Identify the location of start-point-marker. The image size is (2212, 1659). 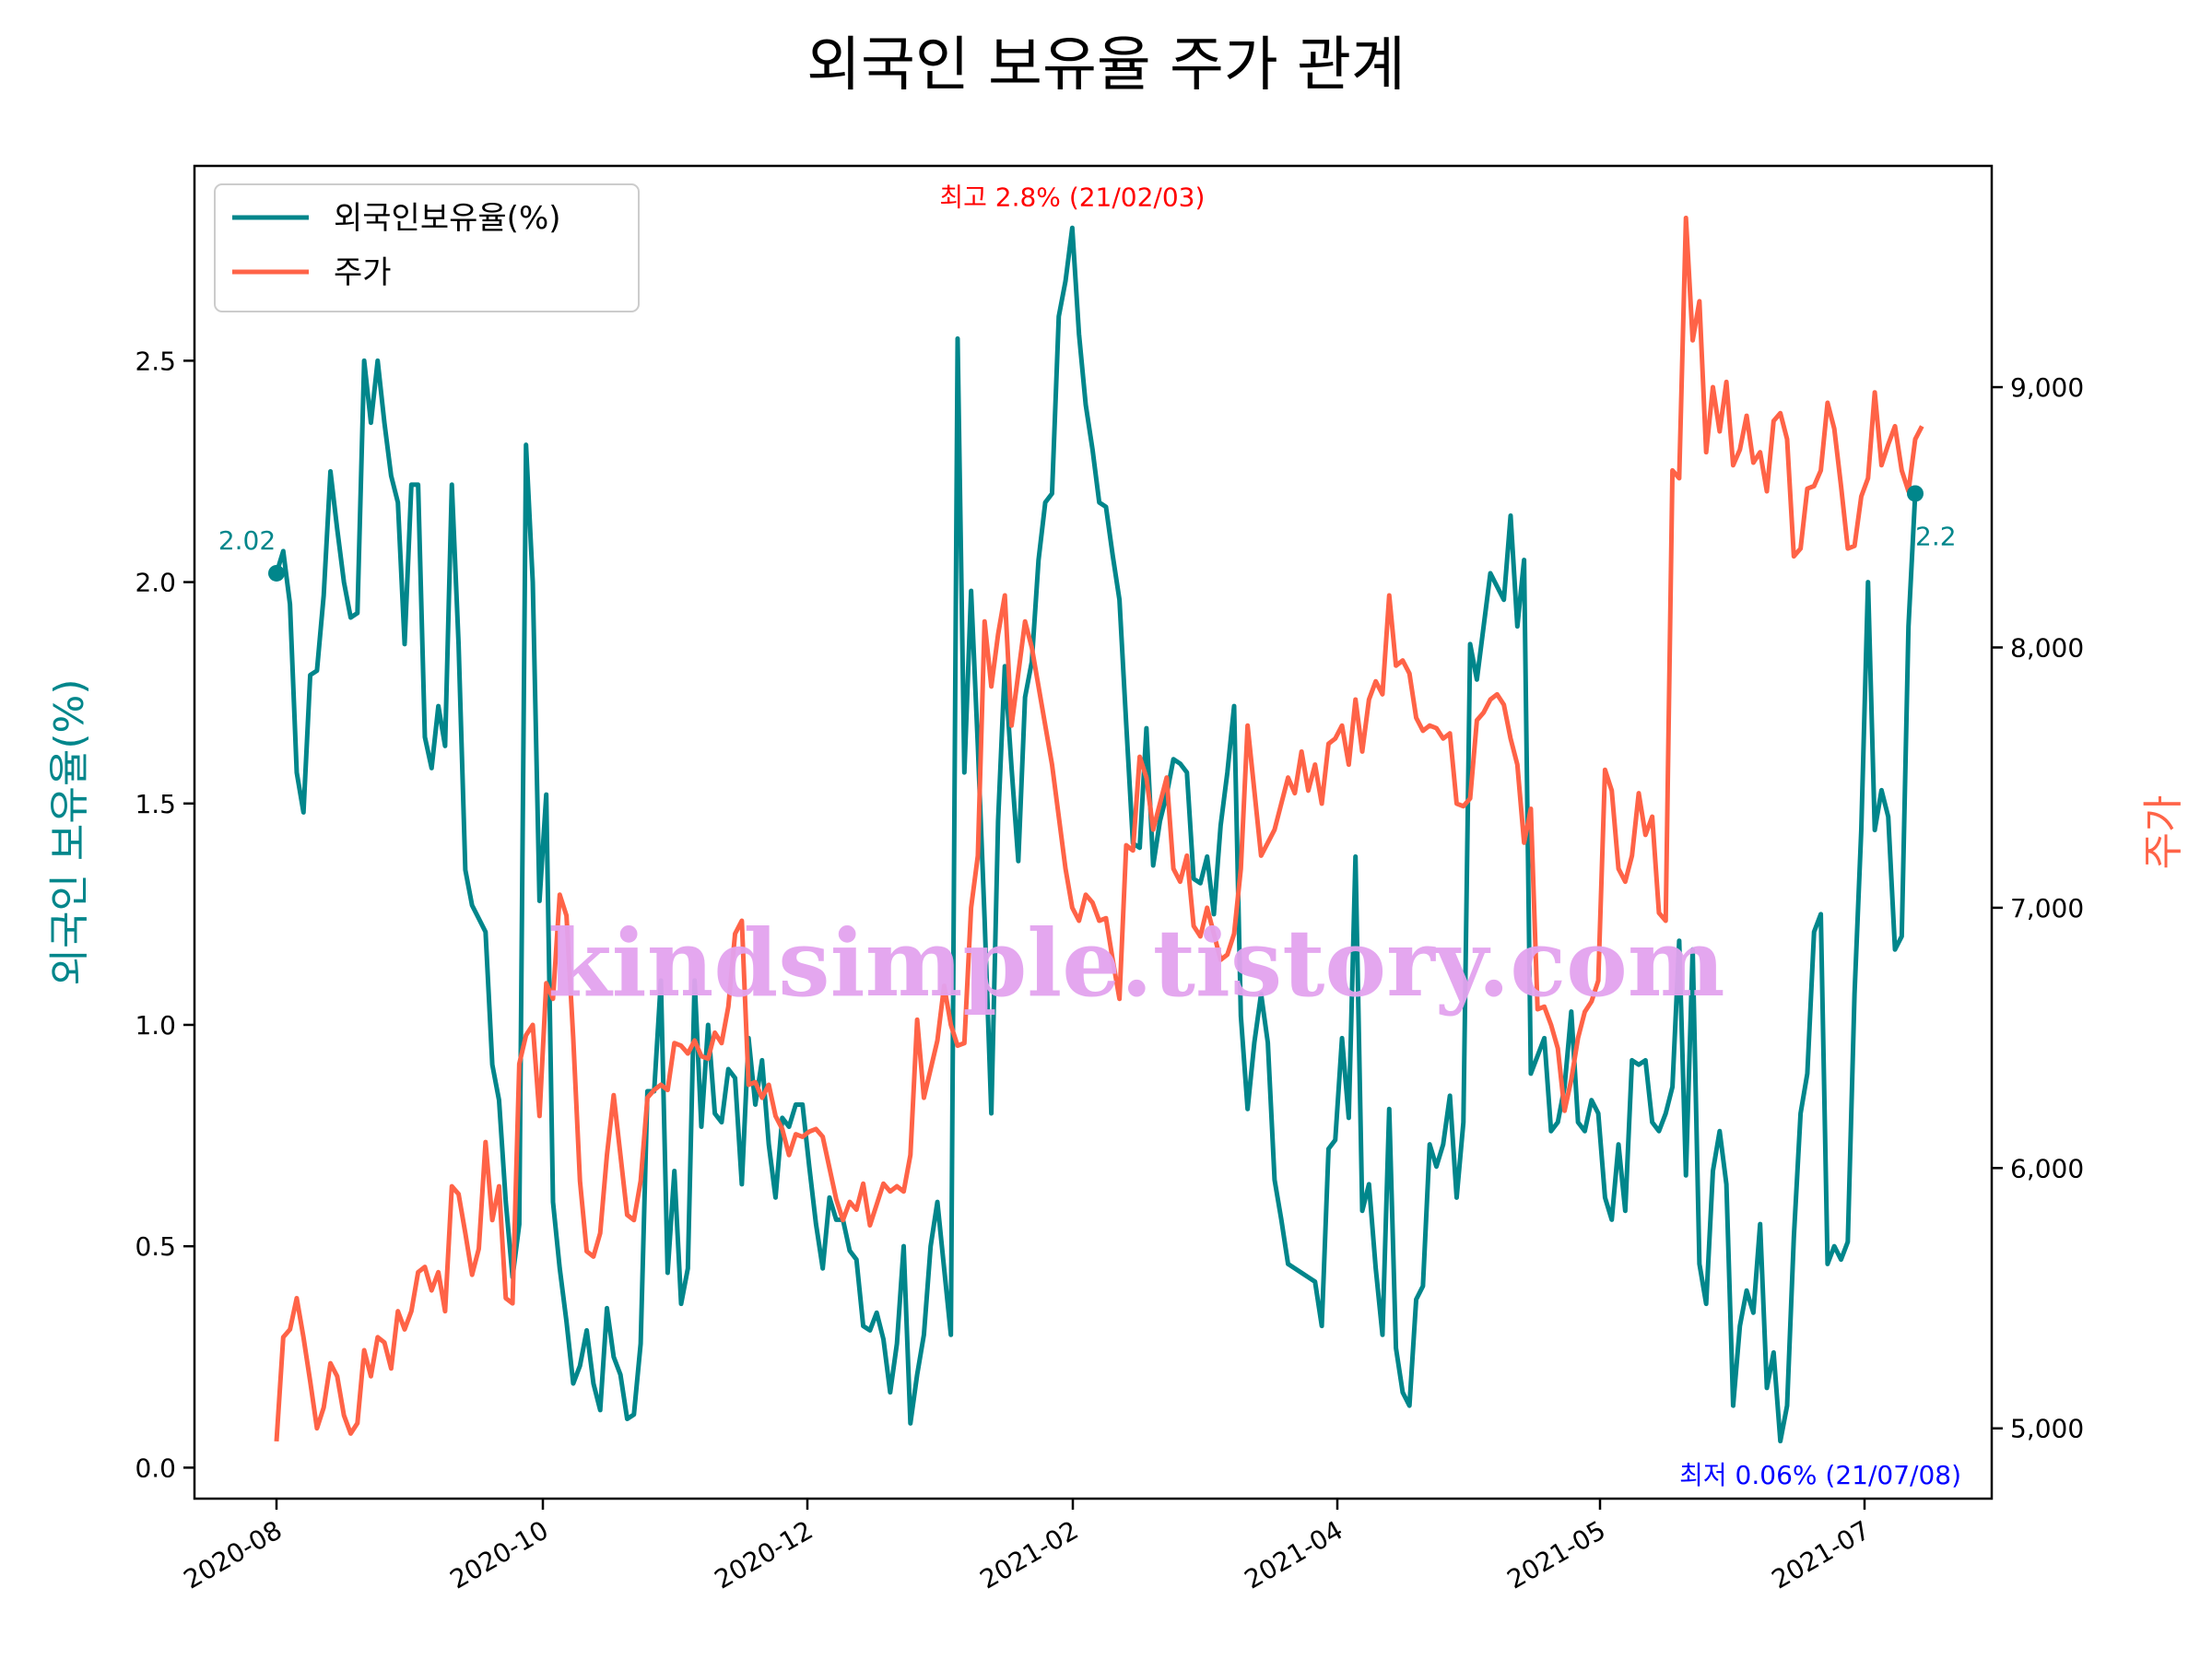
(276, 573).